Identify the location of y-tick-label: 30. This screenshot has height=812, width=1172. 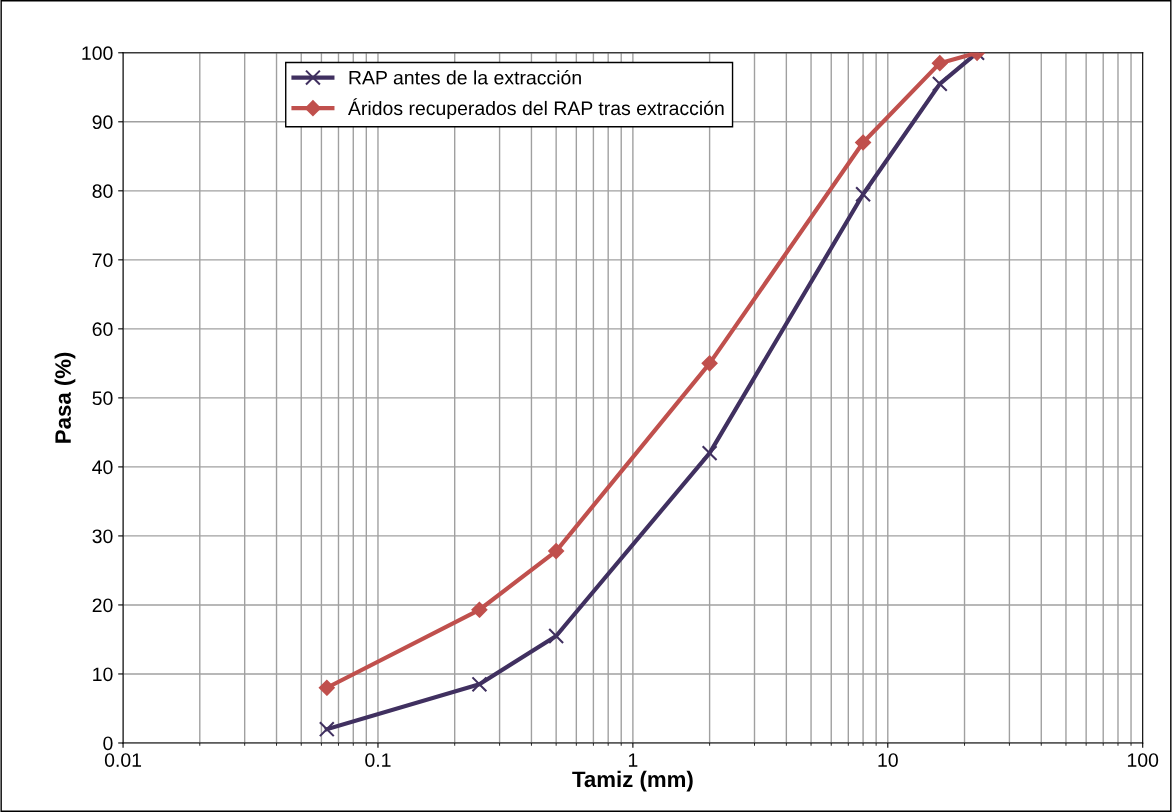
(102, 536).